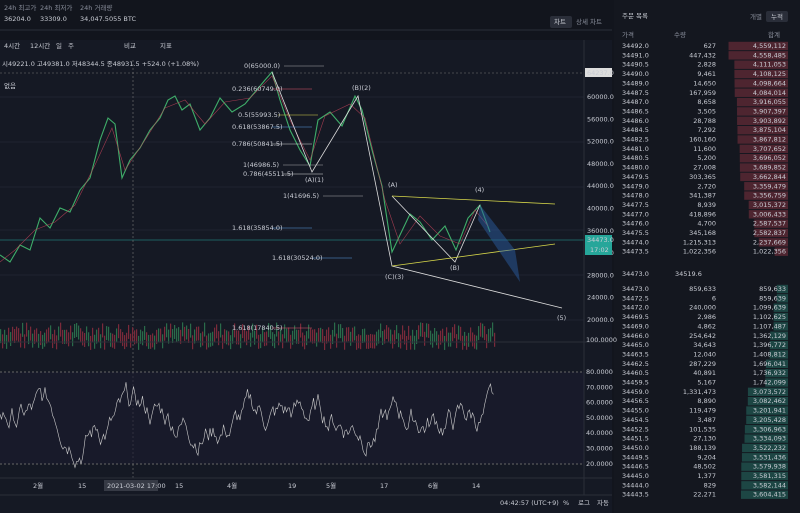 This screenshot has height=513, width=800. Describe the element at coordinates (704, 354) in the screenshot. I see `quantity: 12,040` at that location.